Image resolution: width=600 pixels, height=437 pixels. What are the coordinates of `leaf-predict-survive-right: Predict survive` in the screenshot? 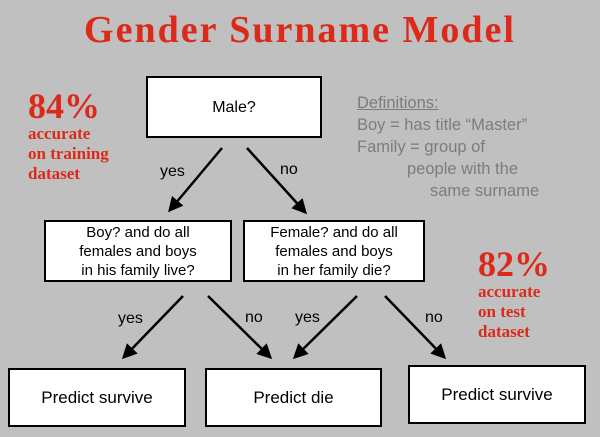 It's located at (497, 394).